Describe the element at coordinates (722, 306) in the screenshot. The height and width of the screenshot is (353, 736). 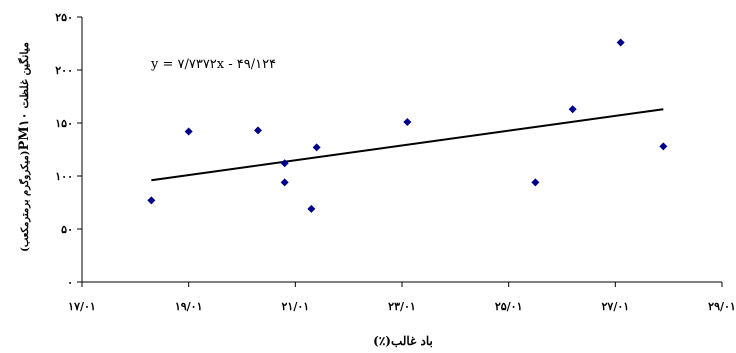
I see `x-tick-label: ۲۹/۰۱` at that location.